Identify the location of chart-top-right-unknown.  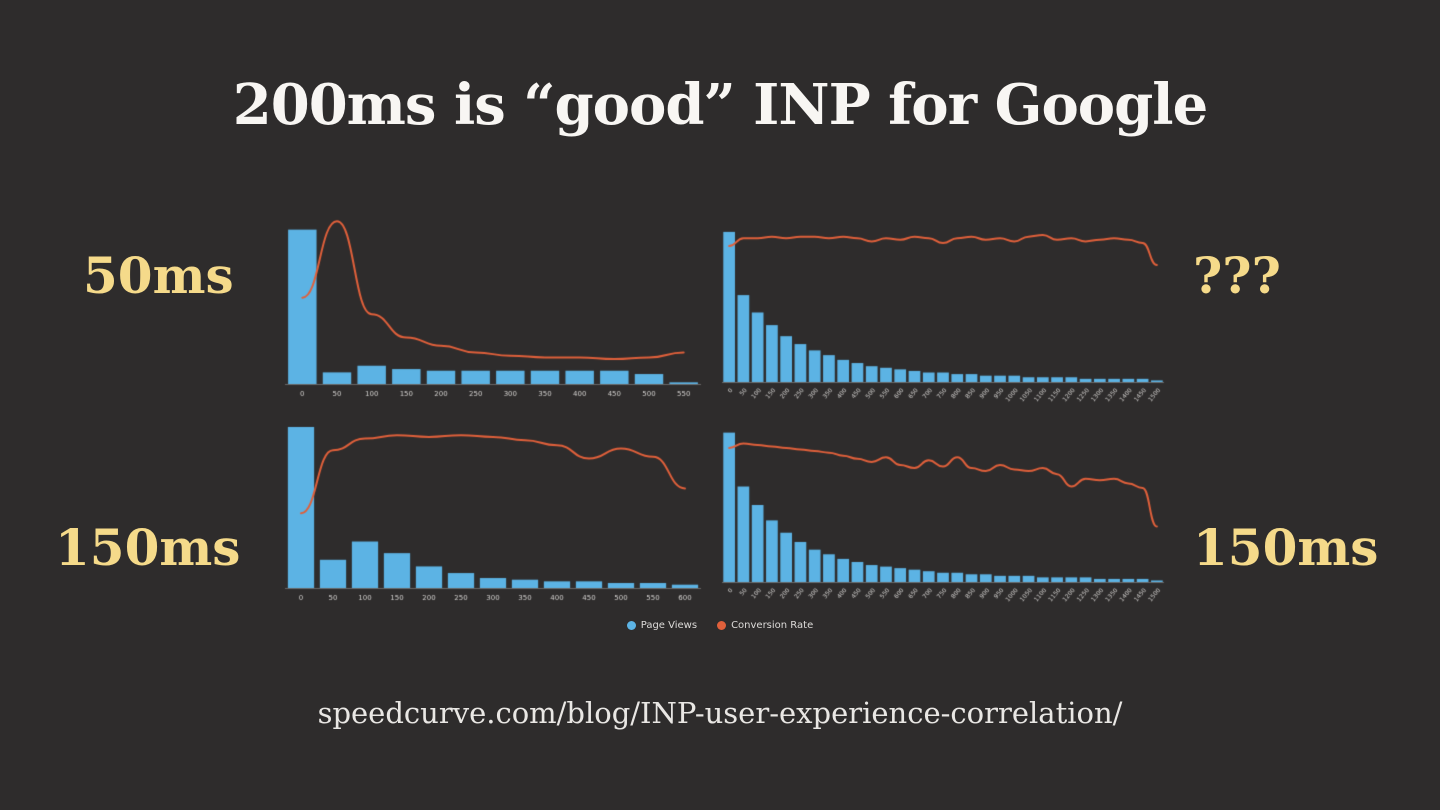
(944, 315).